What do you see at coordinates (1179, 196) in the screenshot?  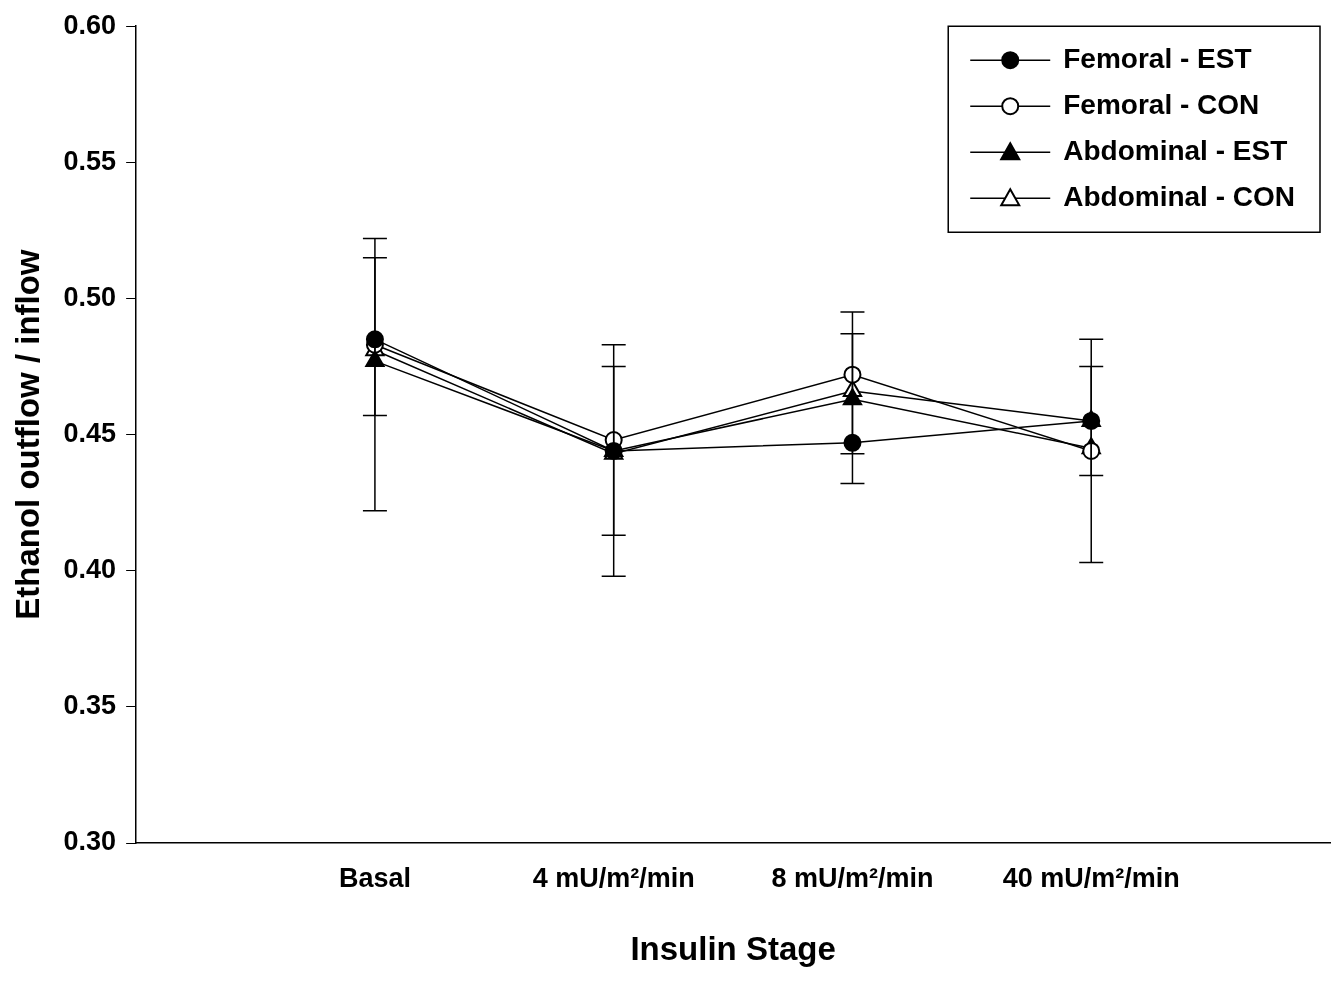 I see `legend-label: Abdominal - CON` at bounding box center [1179, 196].